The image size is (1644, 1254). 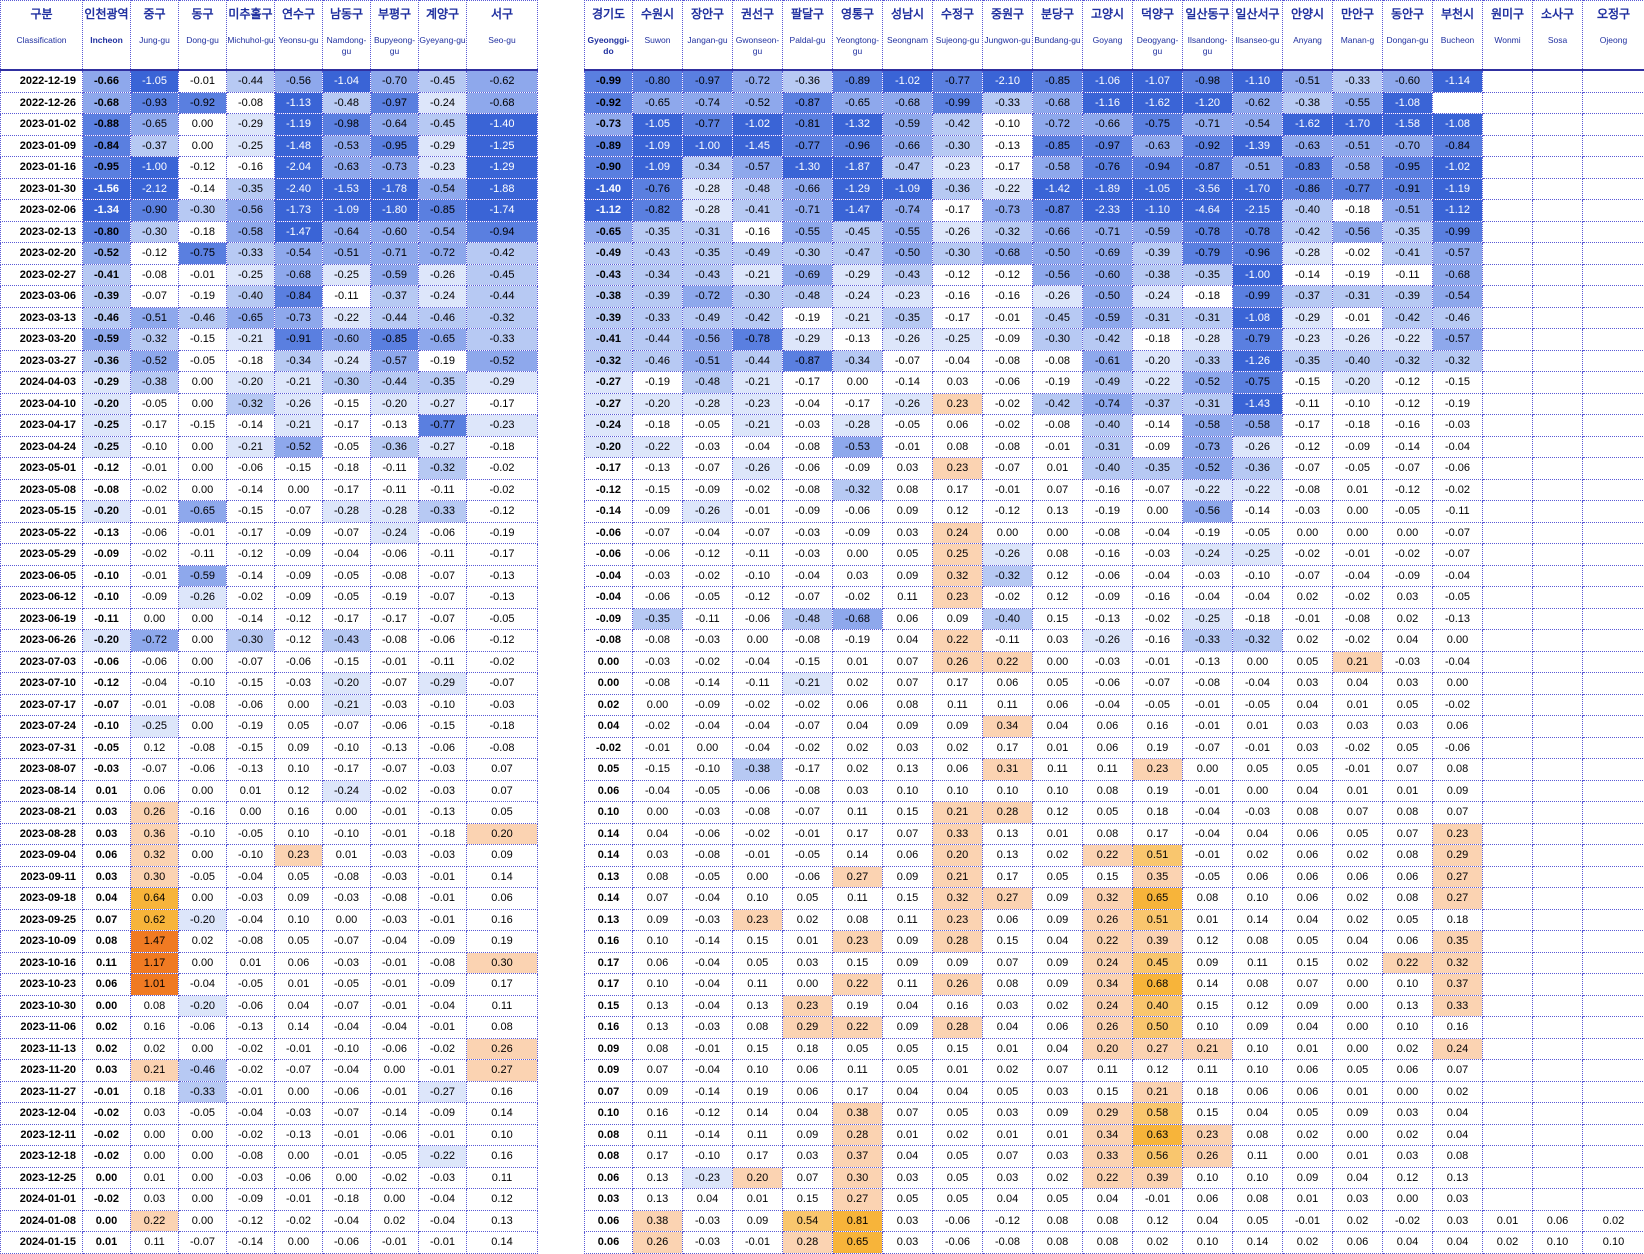 What do you see at coordinates (107, 168) in the screenshot?
I see `value-cell: -0.95` at bounding box center [107, 168].